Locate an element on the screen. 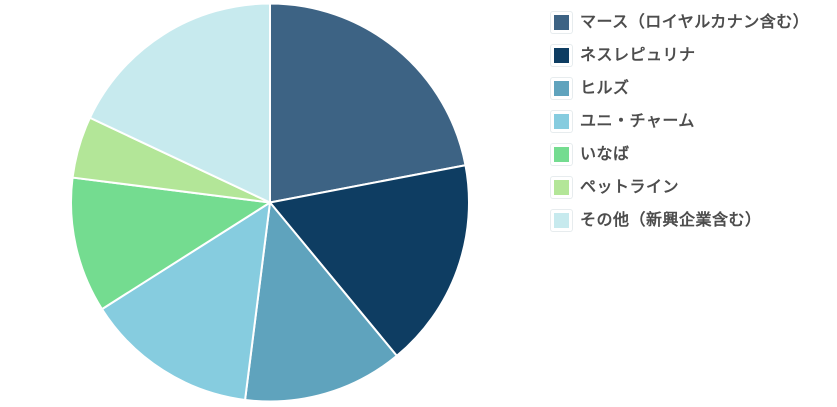 The width and height of the screenshot is (837, 407). legend-label: ユニ・チャーム is located at coordinates (637, 121).